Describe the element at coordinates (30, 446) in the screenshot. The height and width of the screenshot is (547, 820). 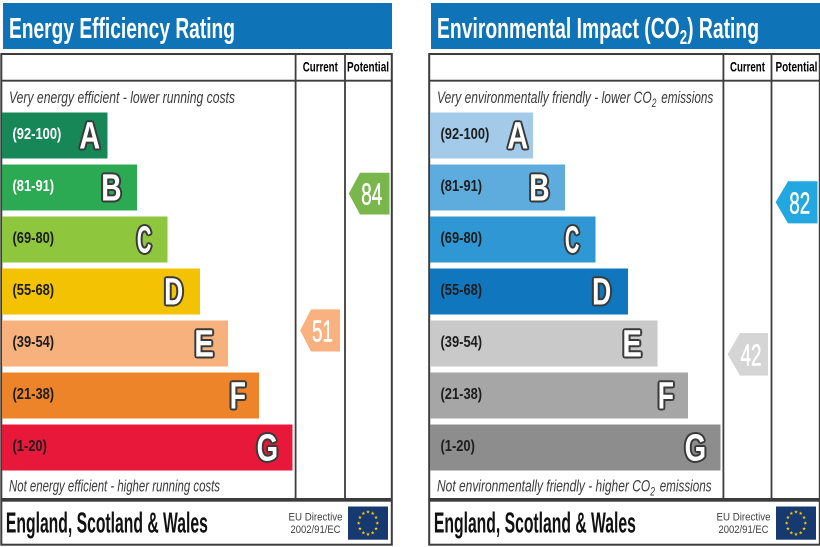
I see `svg-text: (1-20)` at that location.